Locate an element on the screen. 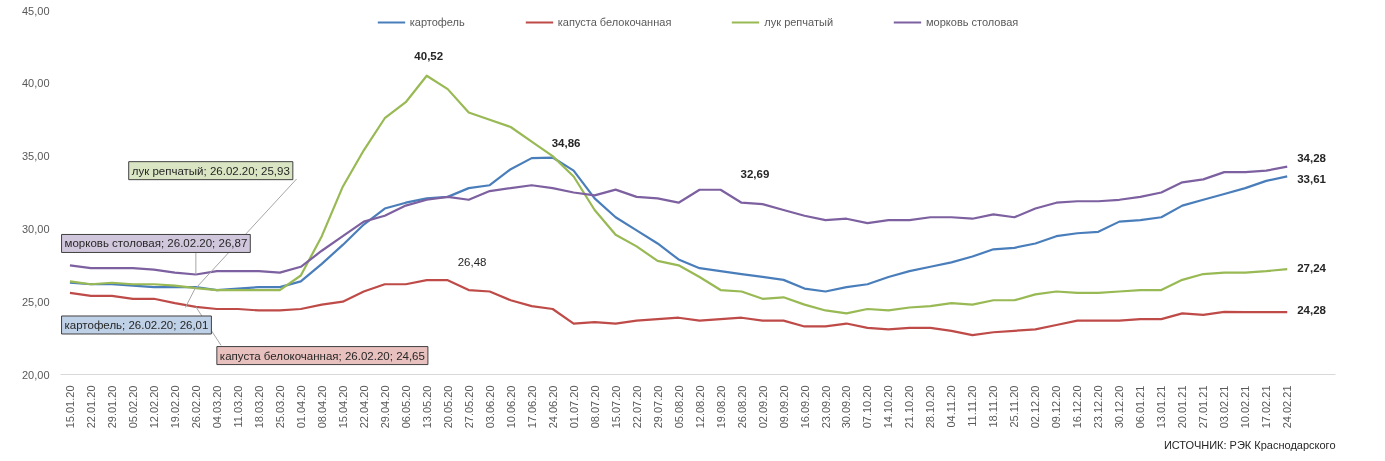 The width and height of the screenshot is (1385, 461). x-tick-label: 29.04.20 is located at coordinates (384, 407).